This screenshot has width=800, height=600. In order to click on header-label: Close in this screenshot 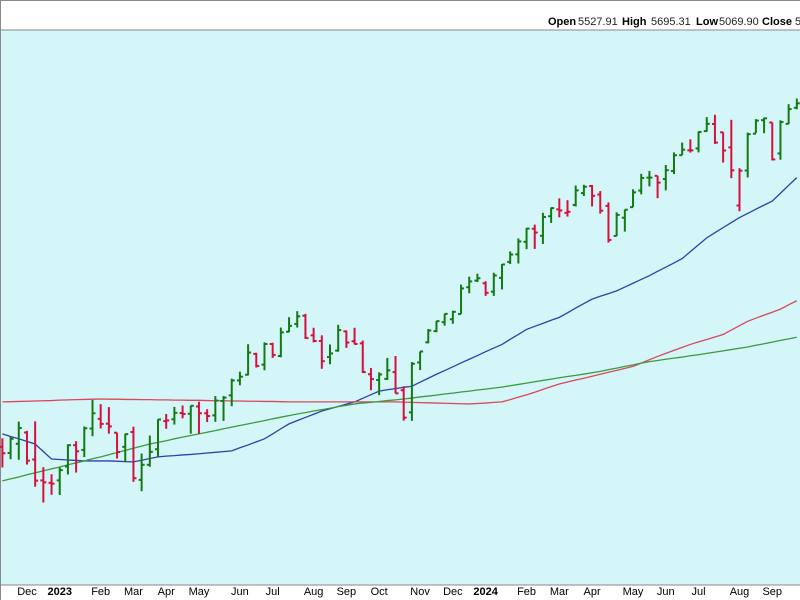, I will do `click(777, 22)`.